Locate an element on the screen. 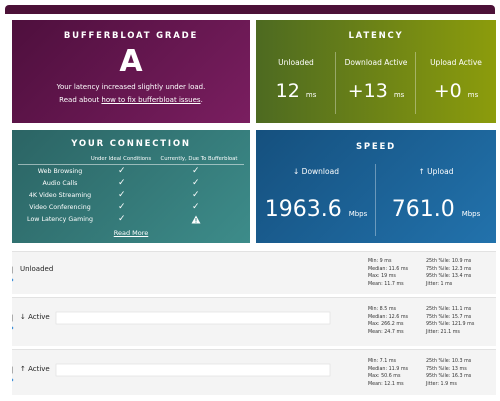  stat-value: 11.9 is located at coordinates (394, 369).